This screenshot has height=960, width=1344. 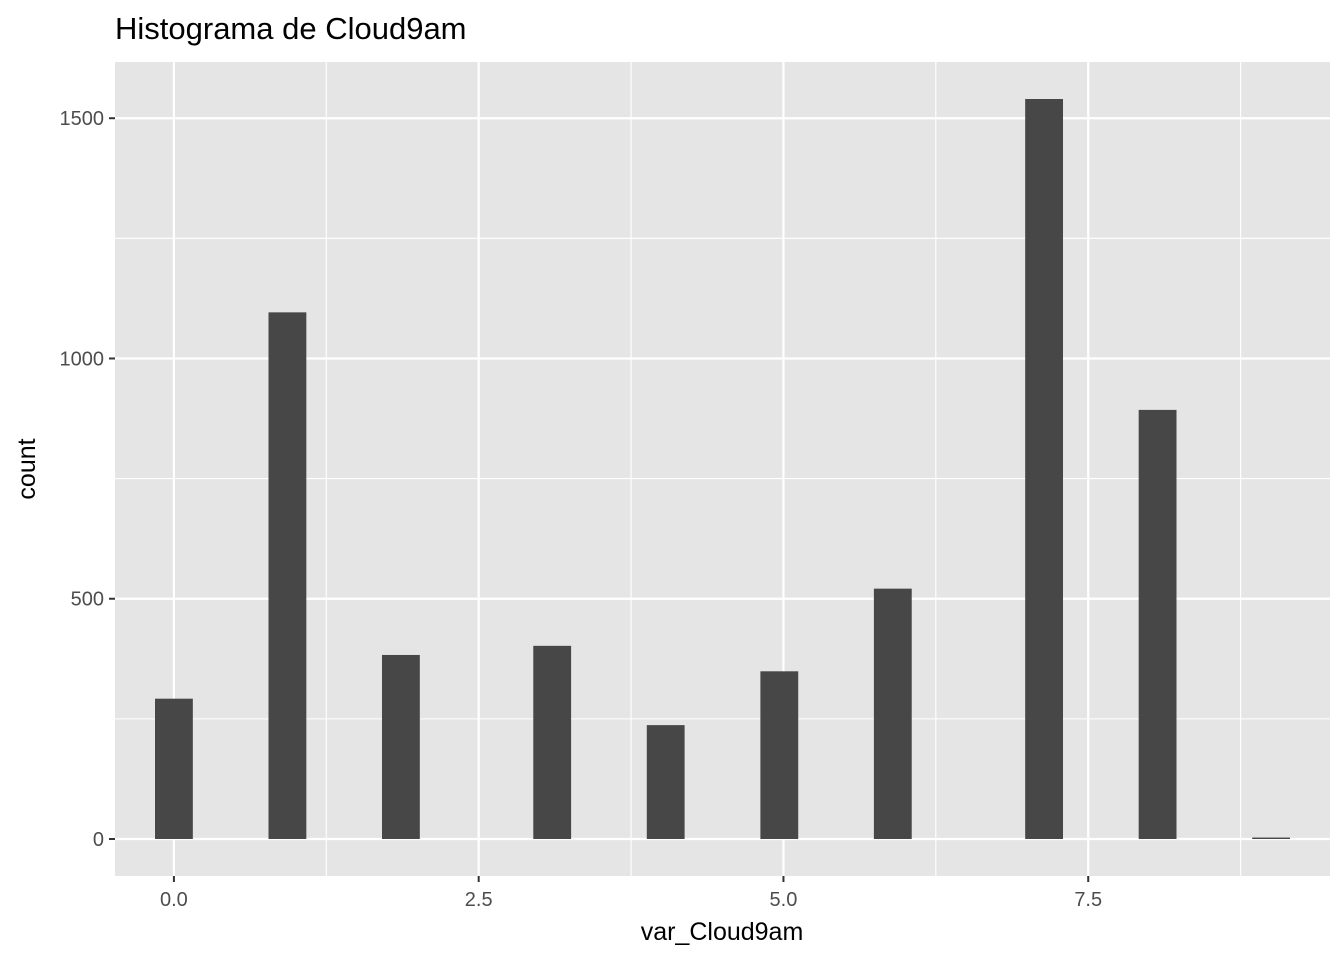 I want to click on x-tick-label: 5.0, so click(x=784, y=900).